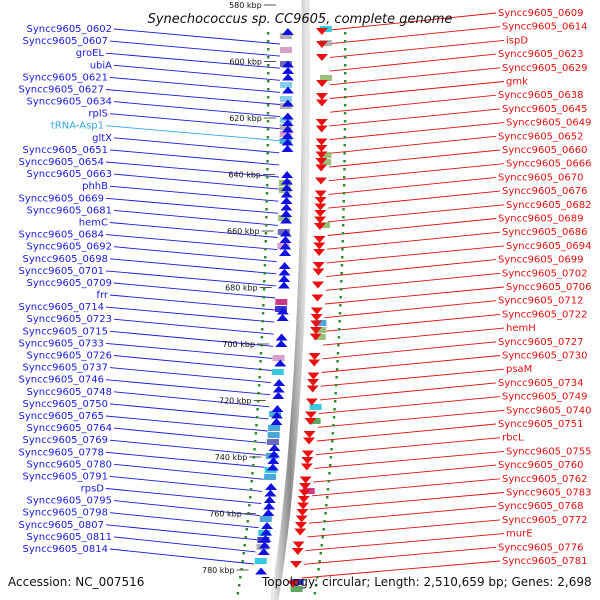 This screenshot has width=600, height=600. What do you see at coordinates (62, 90) in the screenshot?
I see `gene-label-left: Syncc9605_0627` at bounding box center [62, 90].